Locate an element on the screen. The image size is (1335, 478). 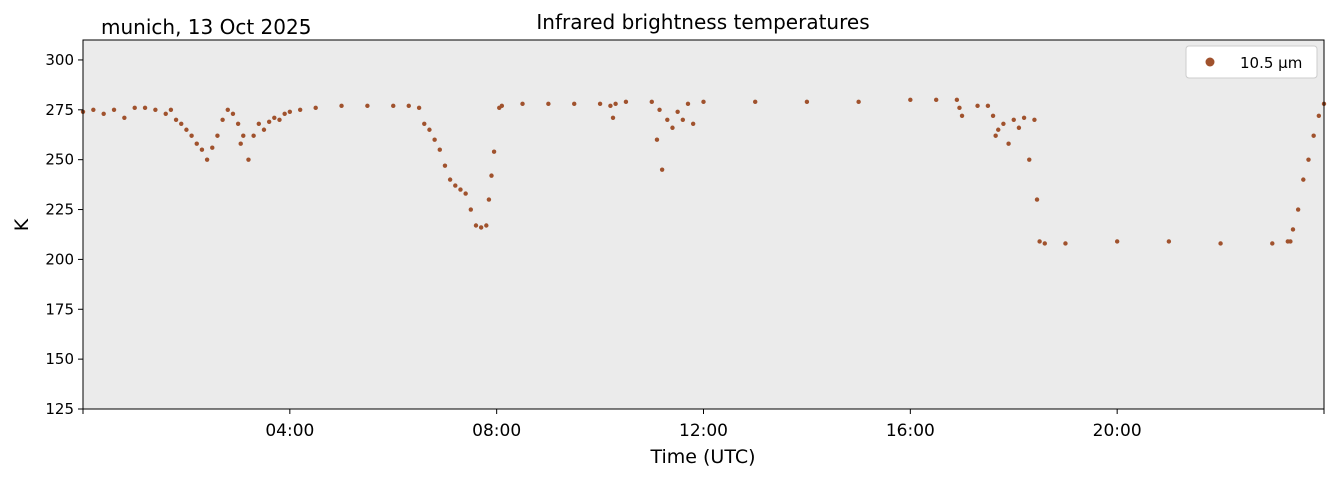
x-axis-label: Time (UTC) is located at coordinates (702, 457).